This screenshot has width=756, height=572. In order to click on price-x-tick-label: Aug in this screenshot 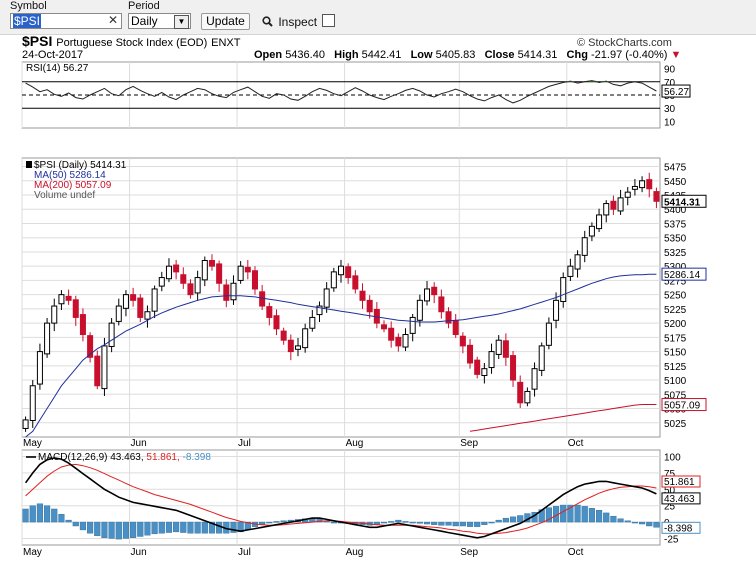, I will do `click(355, 443)`.